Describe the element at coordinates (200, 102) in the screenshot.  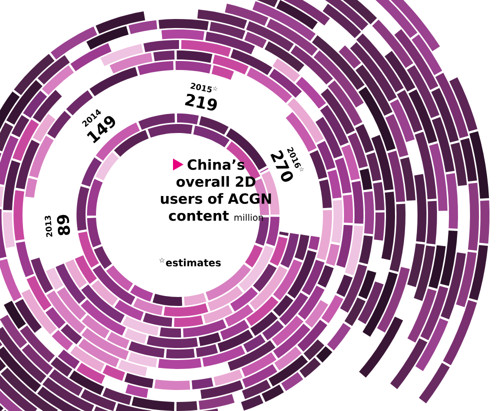
I see `data-label: 219` at that location.